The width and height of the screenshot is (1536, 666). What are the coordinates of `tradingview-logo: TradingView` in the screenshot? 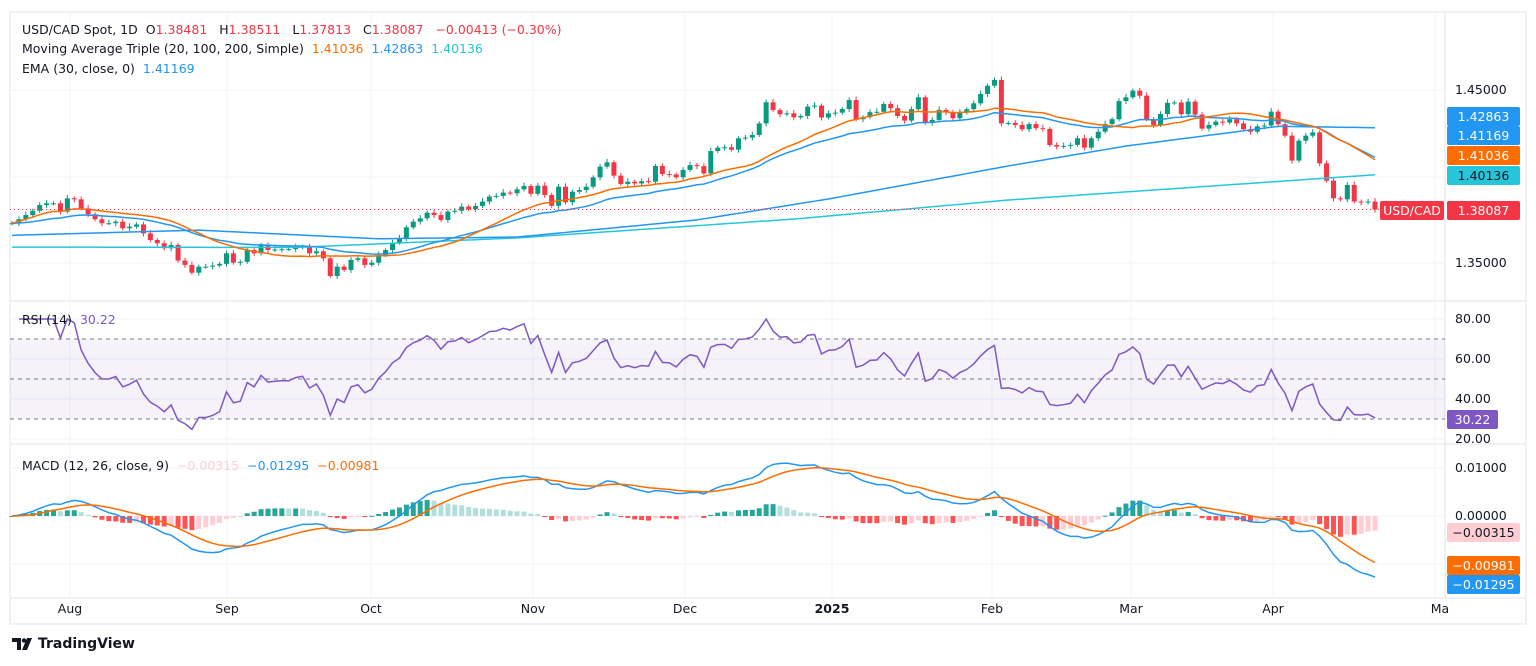 It's located at (73, 644).